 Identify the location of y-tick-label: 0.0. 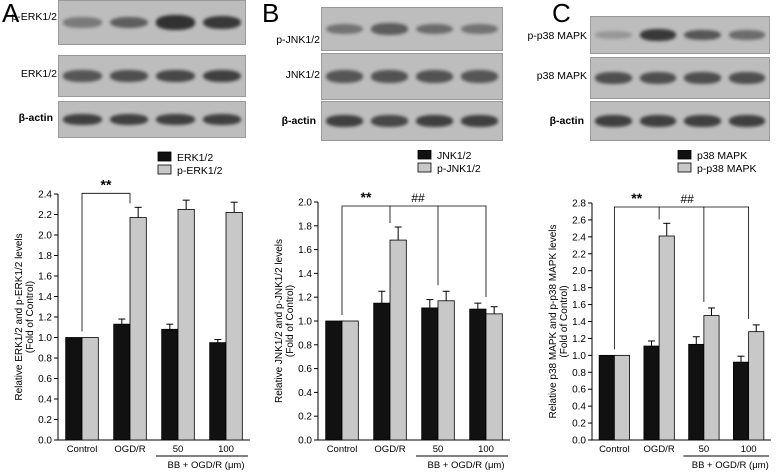
(305, 441).